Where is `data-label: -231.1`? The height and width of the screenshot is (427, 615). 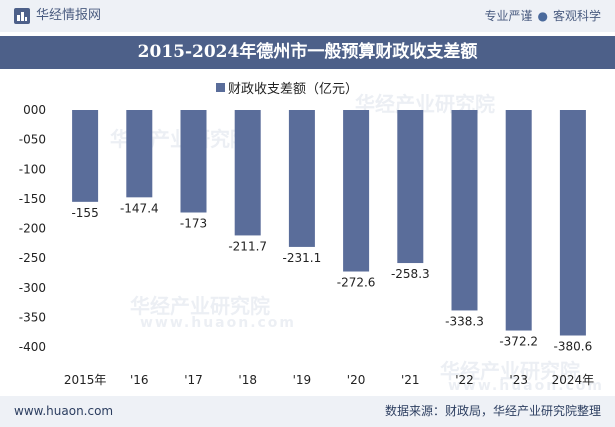
data-label: -231.1 is located at coordinates (302, 258).